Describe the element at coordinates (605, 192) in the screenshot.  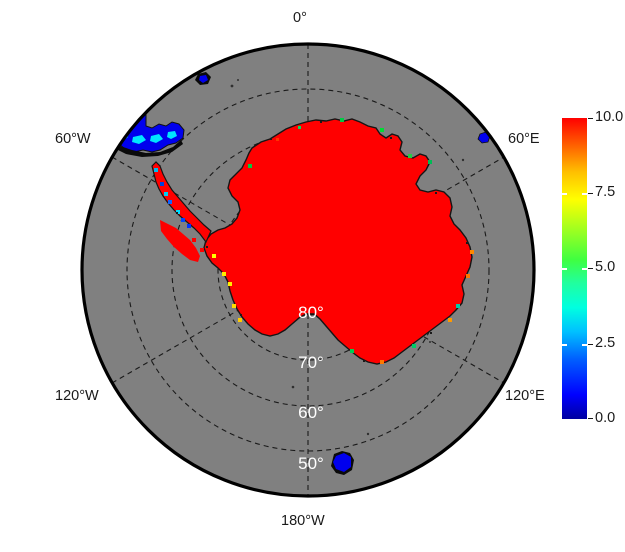
I see `colorbar-label-7.5: 7.5` at that location.